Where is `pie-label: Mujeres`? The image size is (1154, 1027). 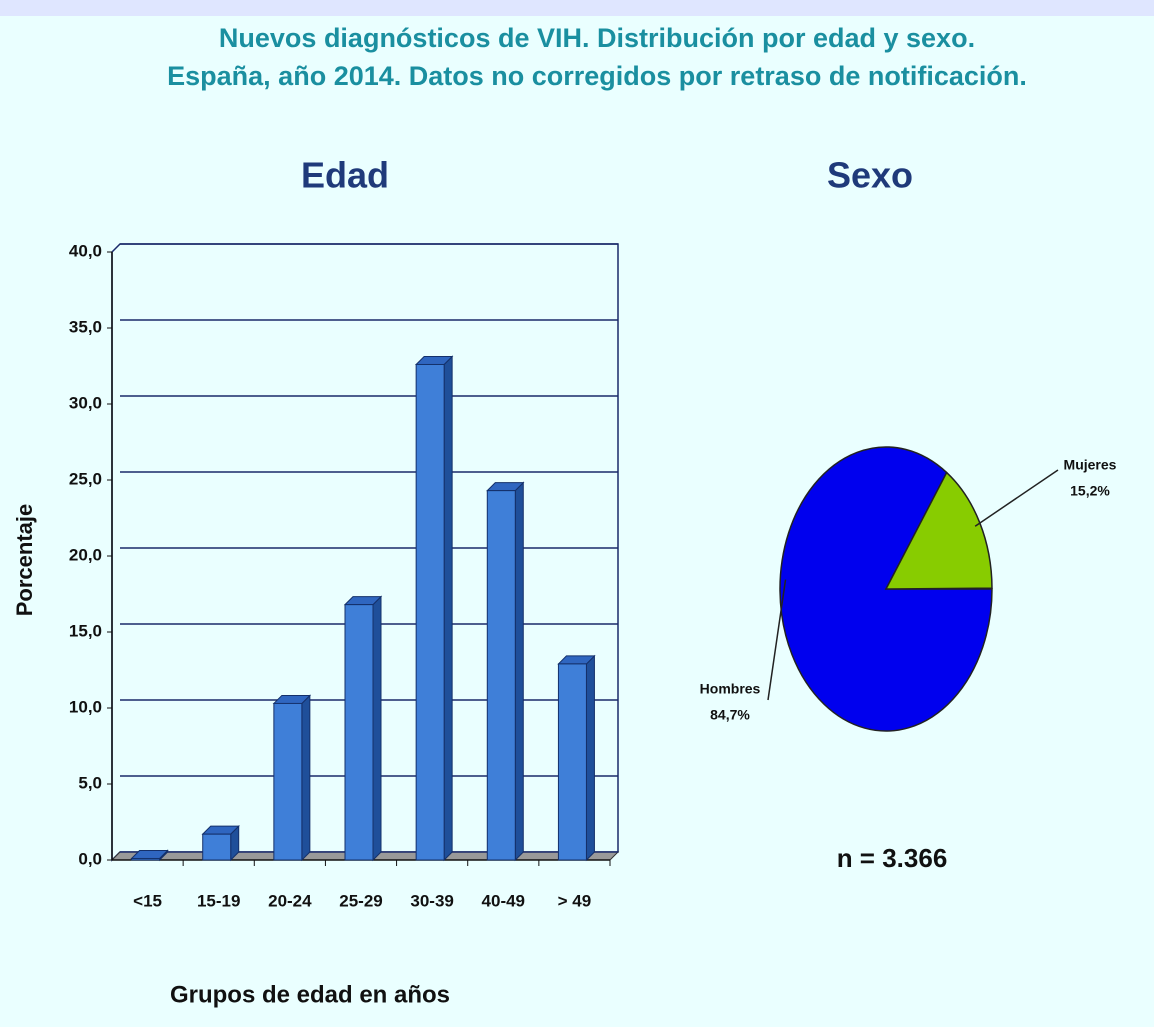 pie-label: Mujeres is located at coordinates (1090, 465).